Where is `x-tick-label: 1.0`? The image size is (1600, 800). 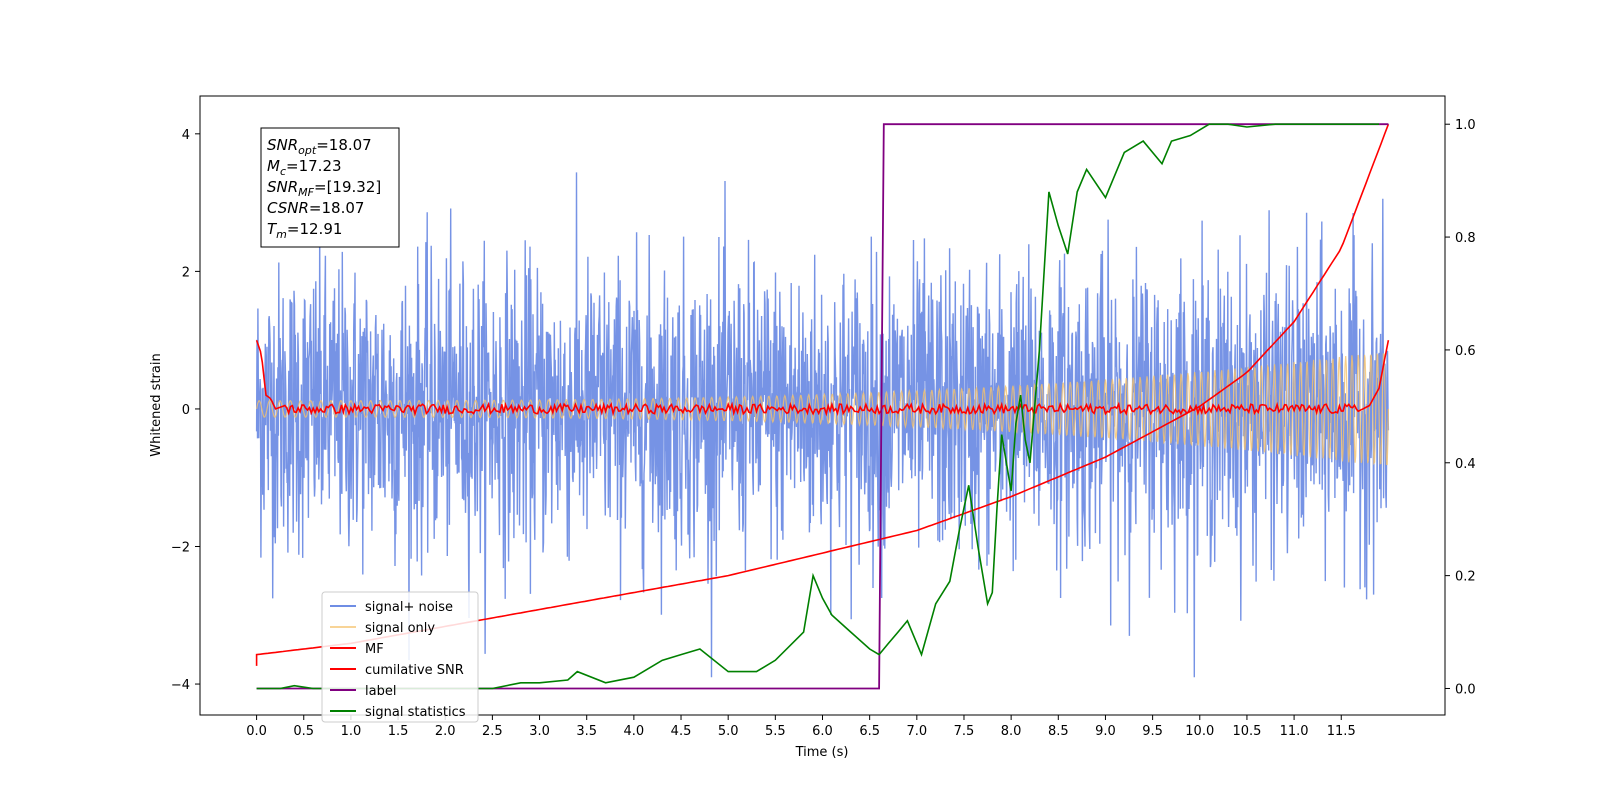
x-tick-label: 1.0 is located at coordinates (351, 731).